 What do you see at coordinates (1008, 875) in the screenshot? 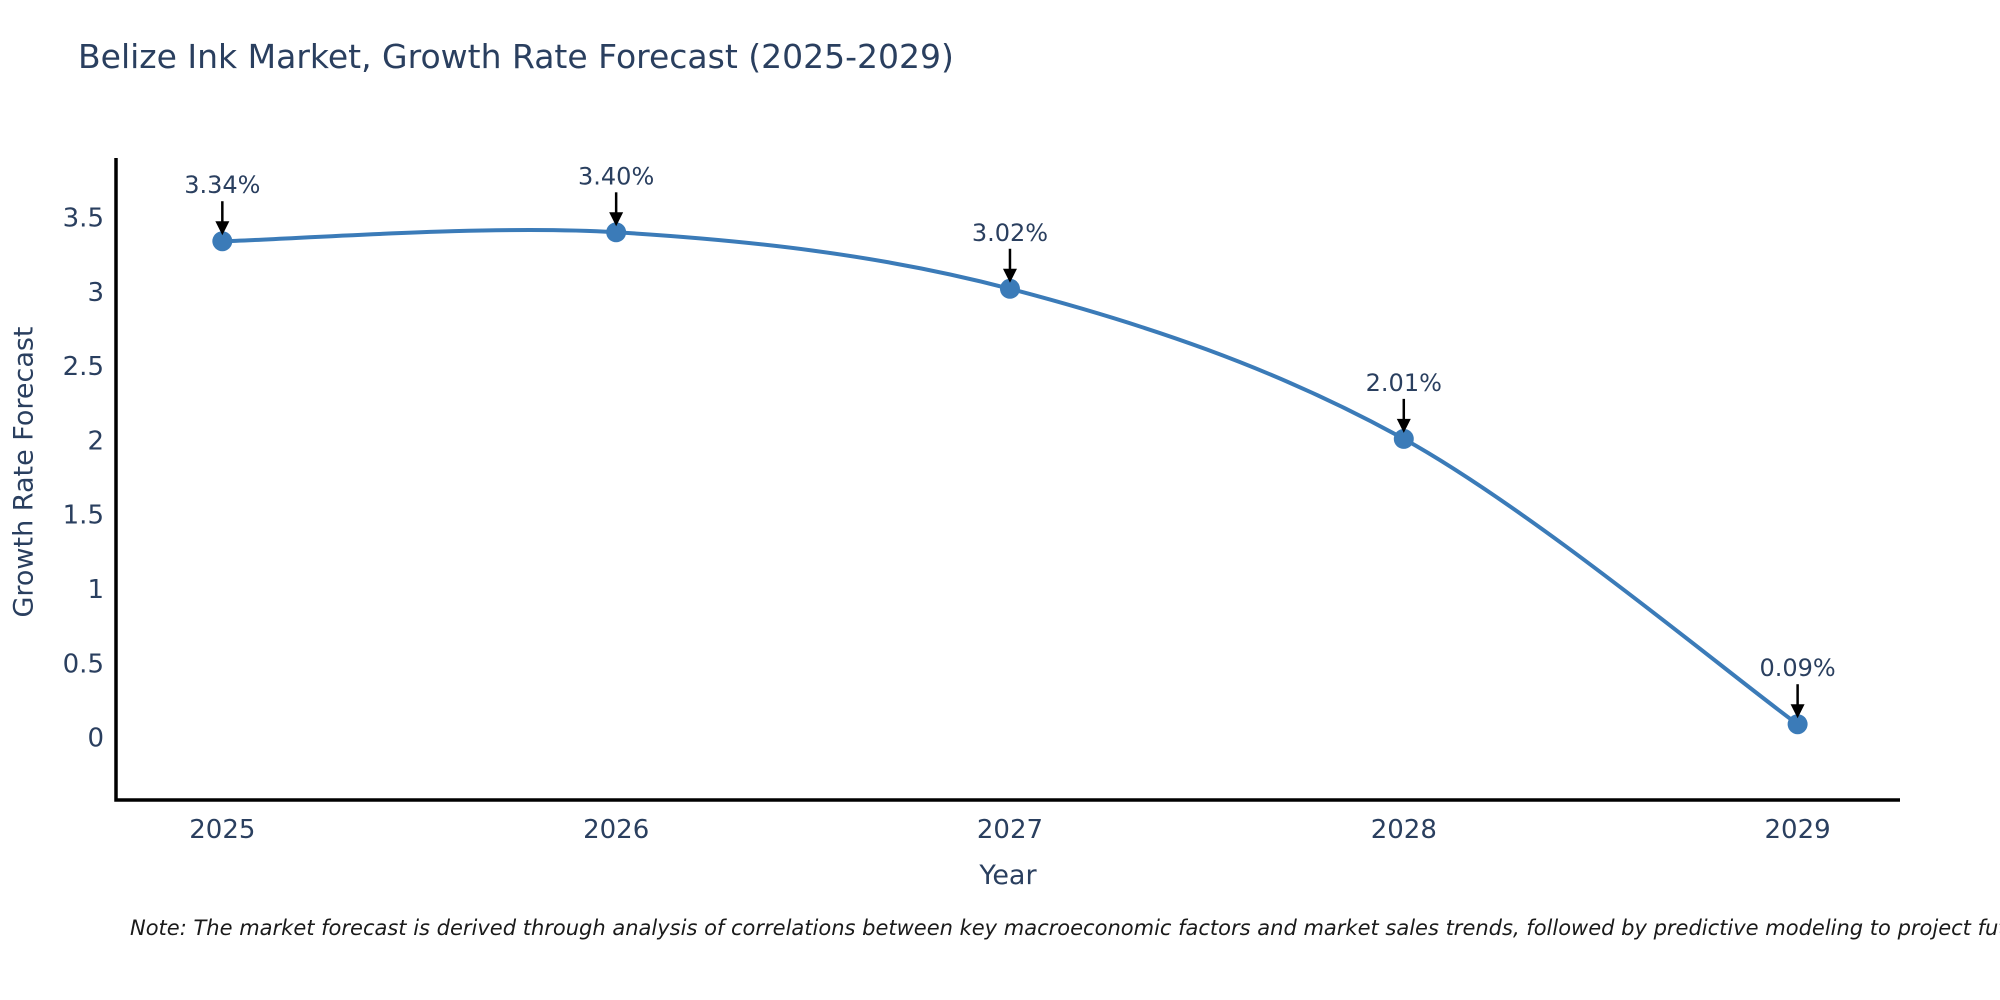
I see `x-axis-title: Year` at bounding box center [1008, 875].